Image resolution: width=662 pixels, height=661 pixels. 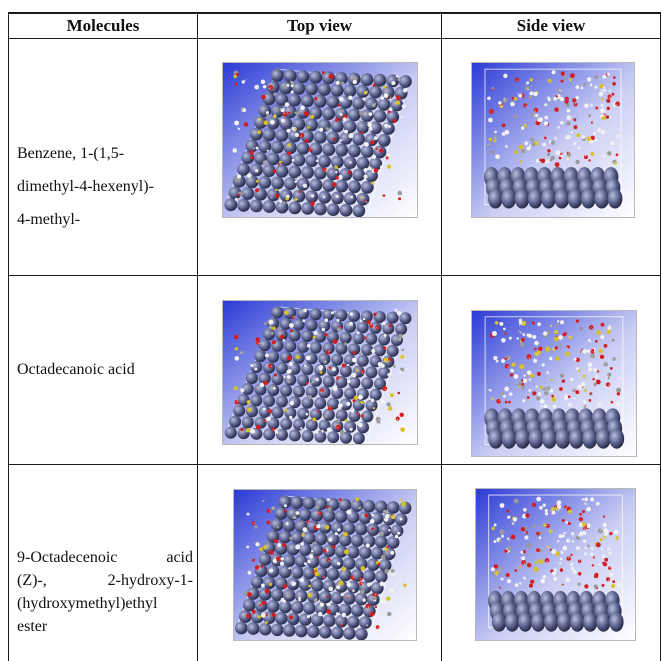 I want to click on molecule-name-line: (Z)-, 2-hydroxy-1-, so click(x=105, y=580).